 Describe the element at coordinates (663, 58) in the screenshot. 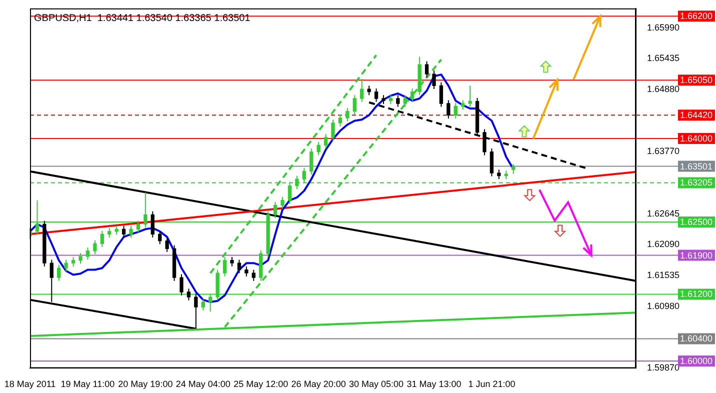

I see `y-tick-label: 1.65435` at that location.